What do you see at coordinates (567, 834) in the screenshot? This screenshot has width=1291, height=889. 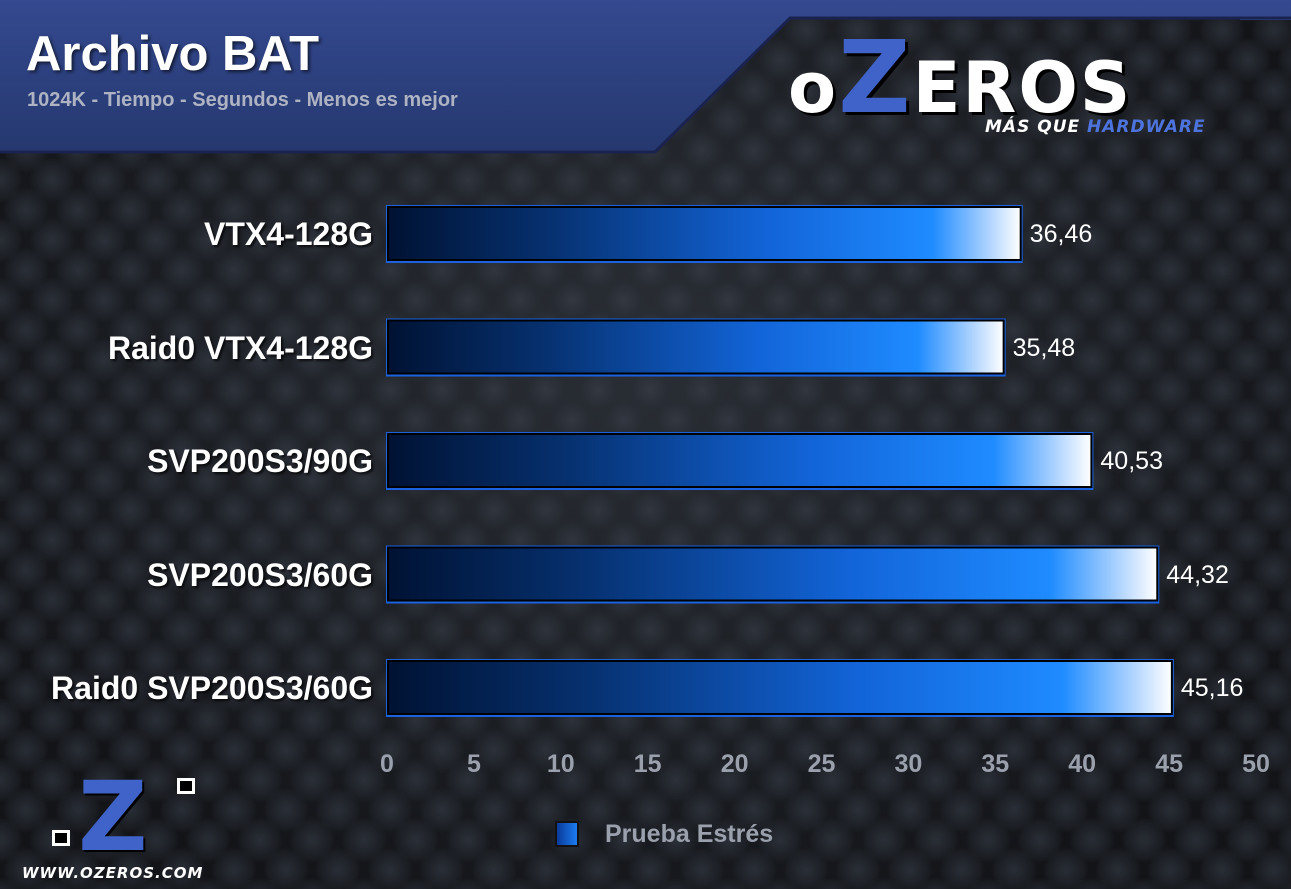 I see `legend-swatch` at bounding box center [567, 834].